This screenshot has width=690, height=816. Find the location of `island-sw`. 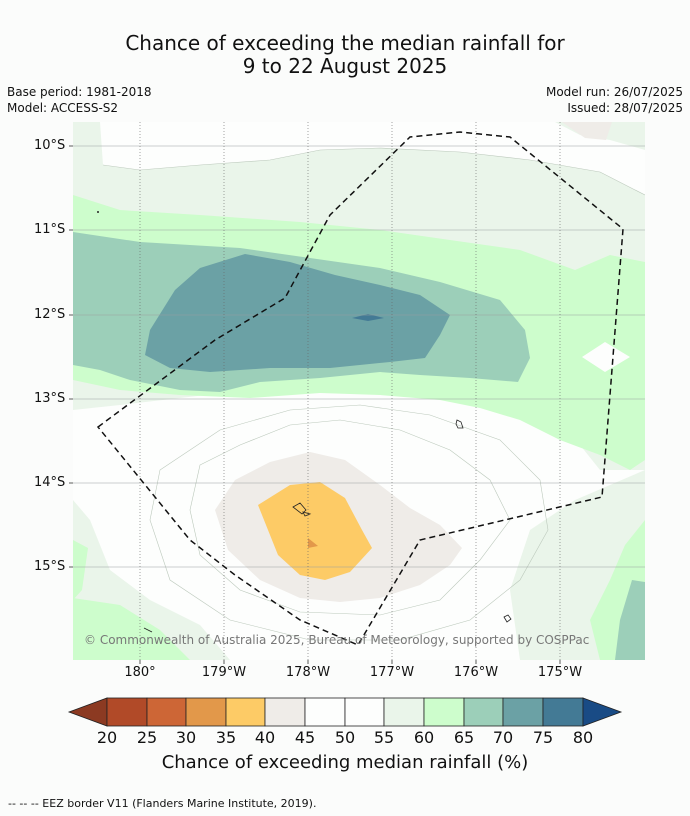

island-sw is located at coordinates (148, 630).